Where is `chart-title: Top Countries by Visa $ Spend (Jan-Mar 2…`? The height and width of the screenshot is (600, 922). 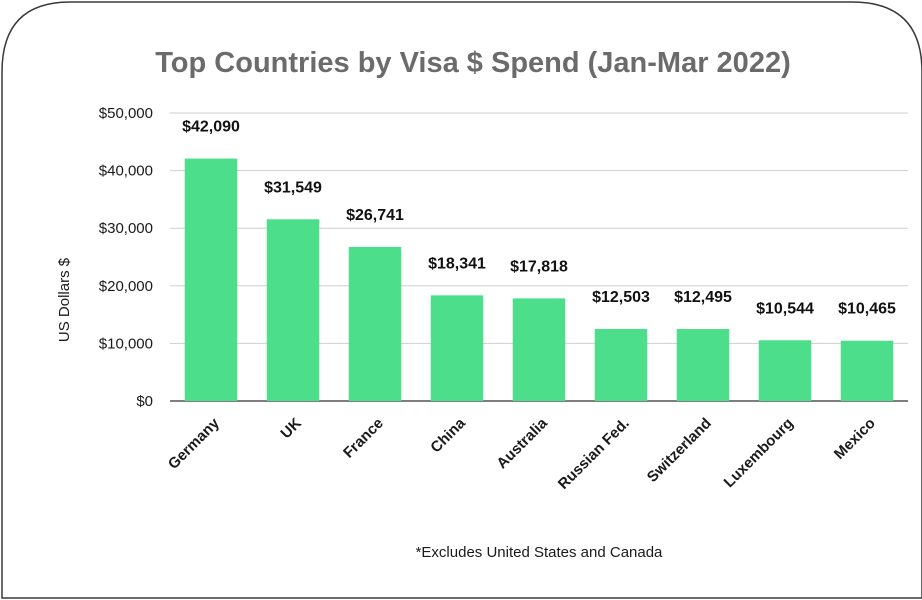
chart-title: Top Countries by Visa $ Spend (Jan-Mar 2… is located at coordinates (472, 63).